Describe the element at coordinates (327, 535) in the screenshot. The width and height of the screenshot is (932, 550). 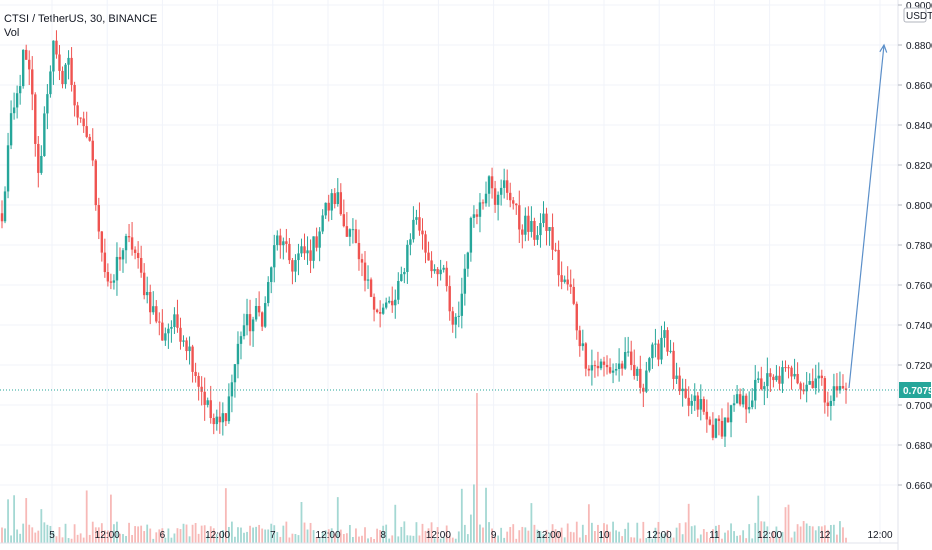
I see `time-tick-label: 12:00` at that location.